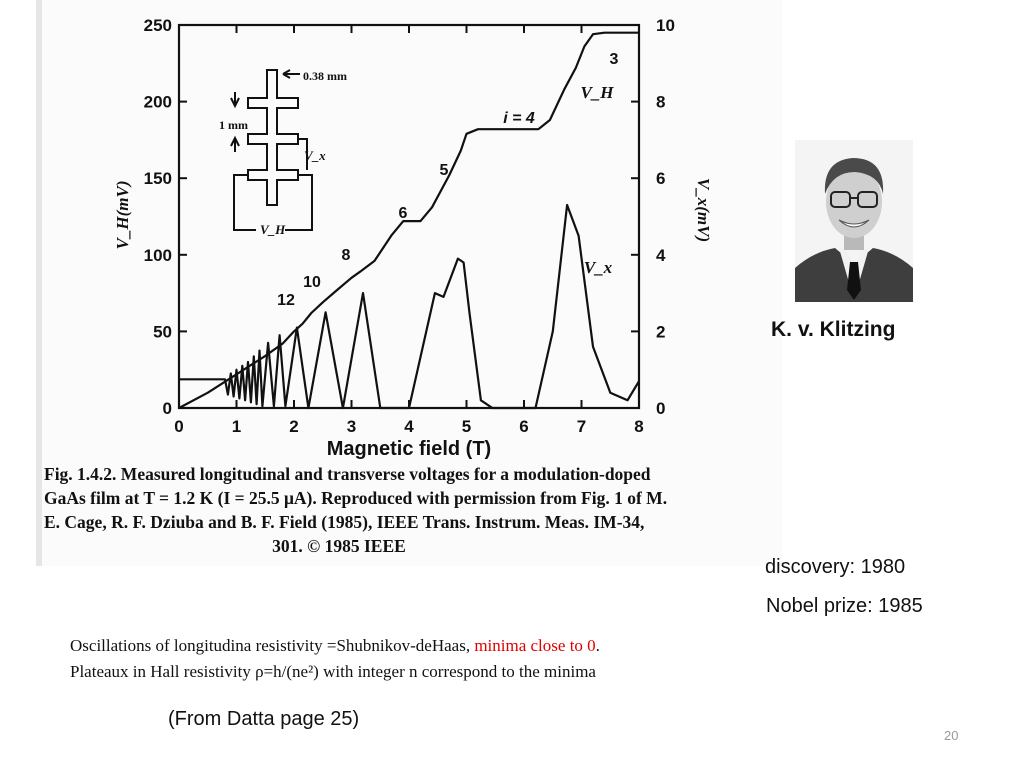 Image resolution: width=1024 pixels, height=768 pixels. I want to click on inset-vh-label: V_H, so click(273, 229).